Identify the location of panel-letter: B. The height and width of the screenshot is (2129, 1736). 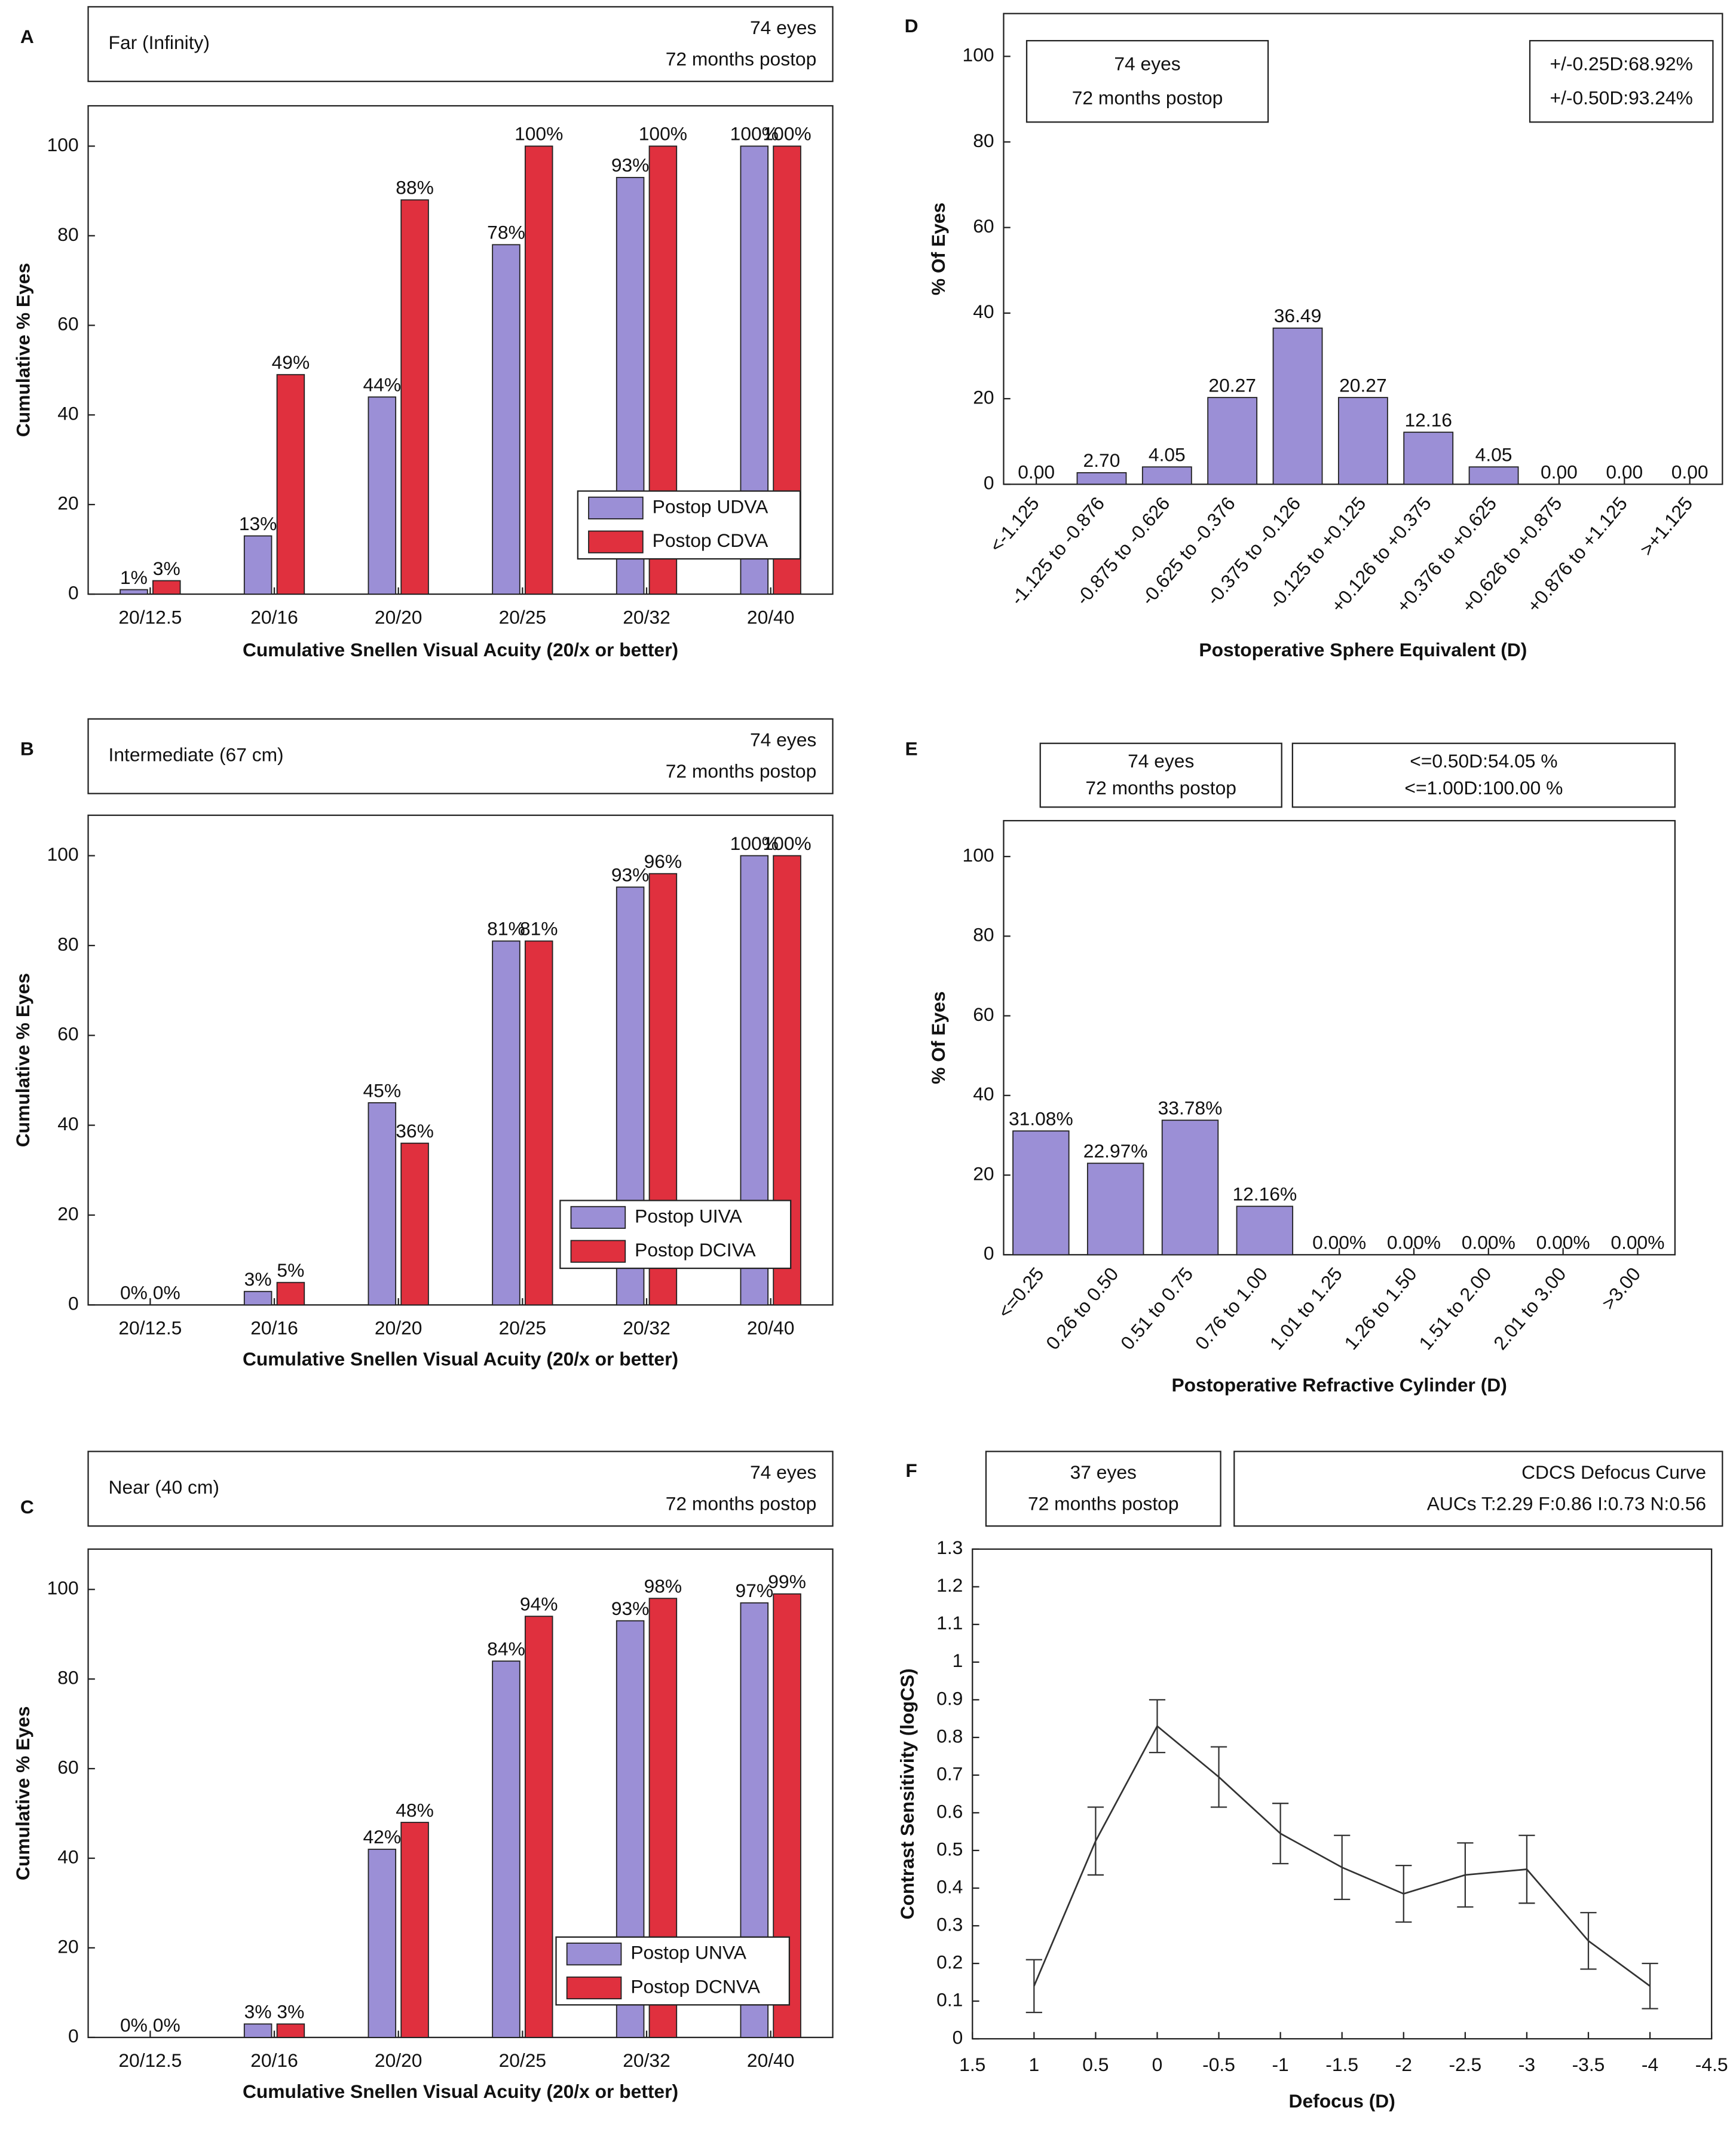
(27, 749).